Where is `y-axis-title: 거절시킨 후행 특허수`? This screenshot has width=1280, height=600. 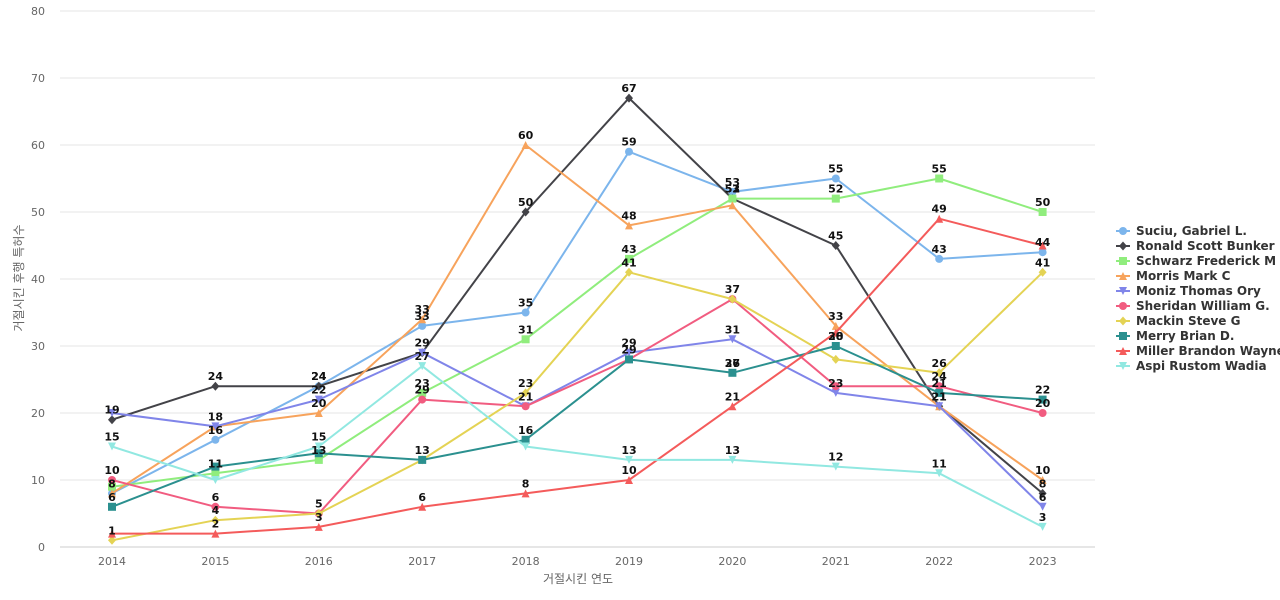 y-axis-title: 거절시킨 후행 특허수 is located at coordinates (18, 278).